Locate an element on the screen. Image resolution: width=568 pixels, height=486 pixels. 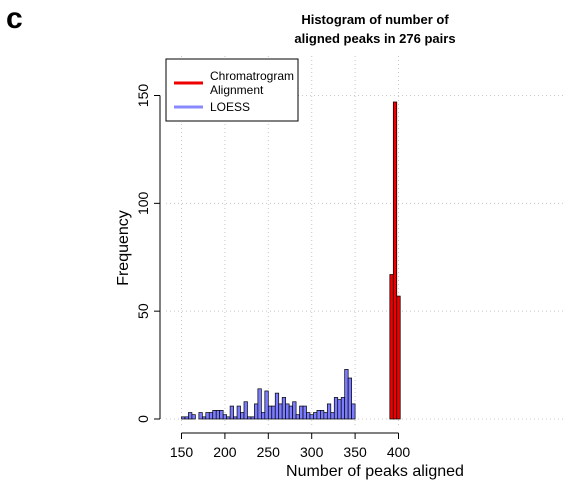
legend: Chromatrogram Alignment LOESS is located at coordinates (232, 90).